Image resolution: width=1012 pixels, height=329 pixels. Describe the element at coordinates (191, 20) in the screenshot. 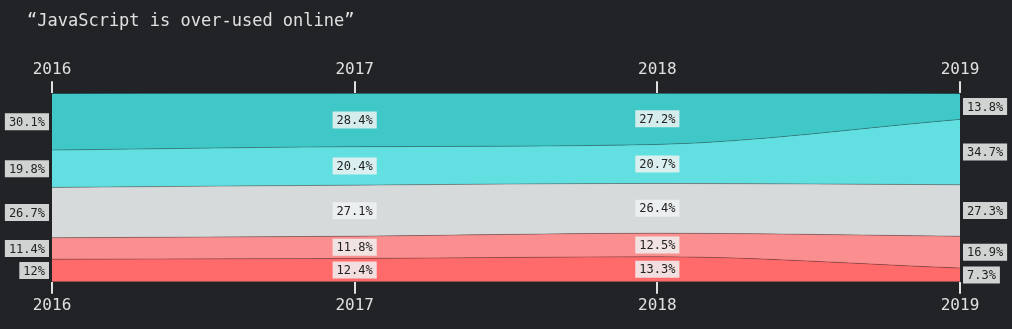

I see `chart-title: “JavaScript is over-used online”` at that location.